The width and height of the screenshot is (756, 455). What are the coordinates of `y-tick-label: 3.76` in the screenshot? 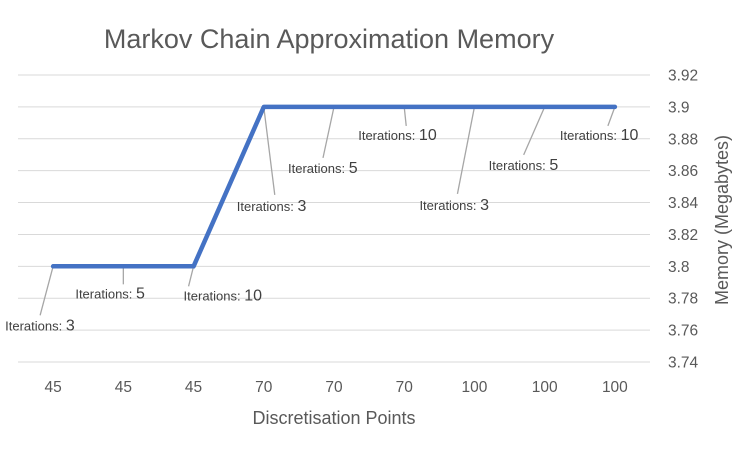 It's located at (683, 331).